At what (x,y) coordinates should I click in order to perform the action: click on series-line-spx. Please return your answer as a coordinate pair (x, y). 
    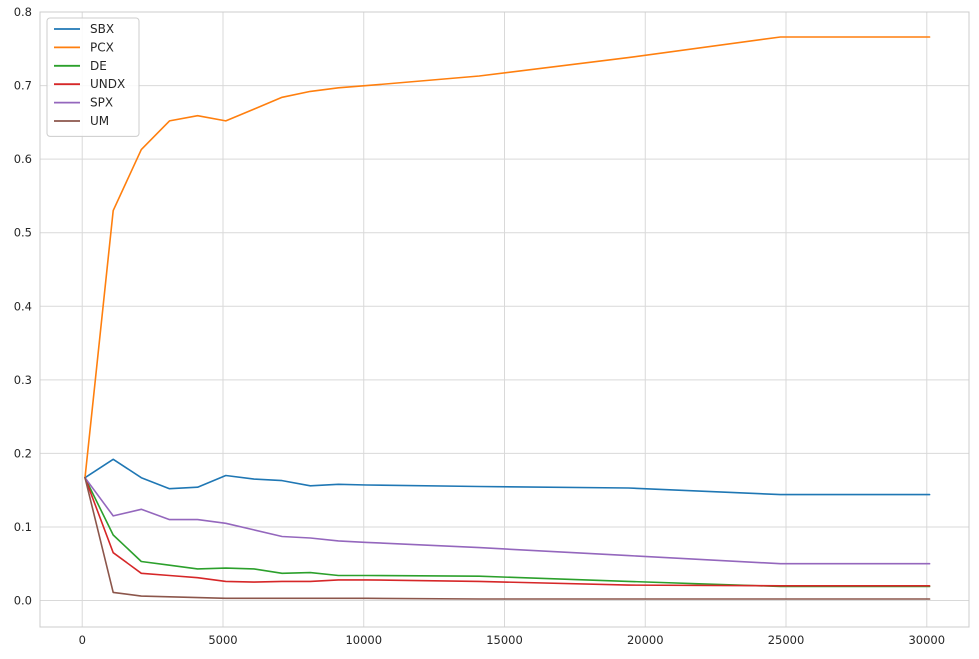
    Looking at the image, I should click on (507, 520).